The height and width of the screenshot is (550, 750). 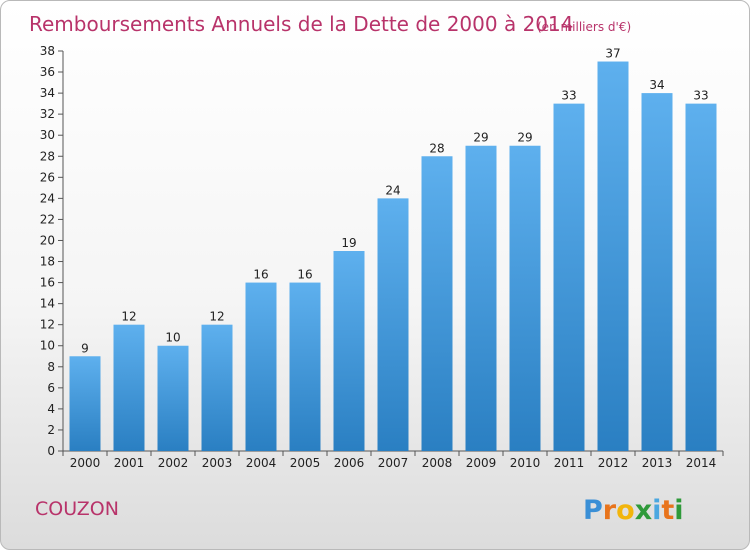 I want to click on x-tick-label: 2008, so click(x=437, y=463).